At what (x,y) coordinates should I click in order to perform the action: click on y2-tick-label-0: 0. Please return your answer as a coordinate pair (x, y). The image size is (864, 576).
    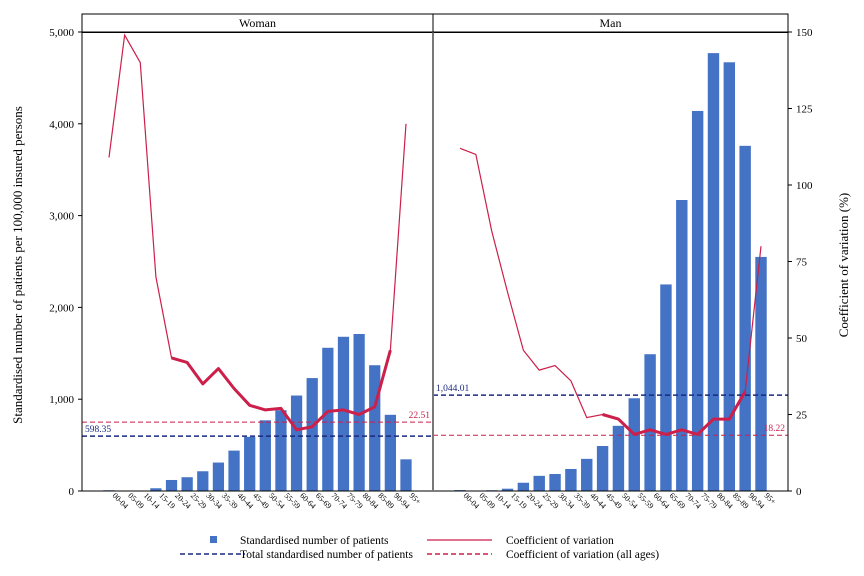
    Looking at the image, I should click on (799, 492).